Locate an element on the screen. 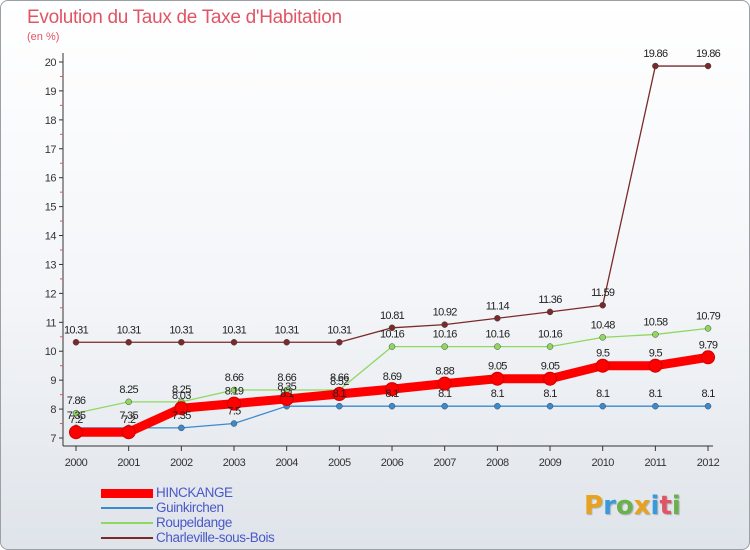 This screenshot has width=750, height=550. x-tick-label: 2005 is located at coordinates (339, 463).